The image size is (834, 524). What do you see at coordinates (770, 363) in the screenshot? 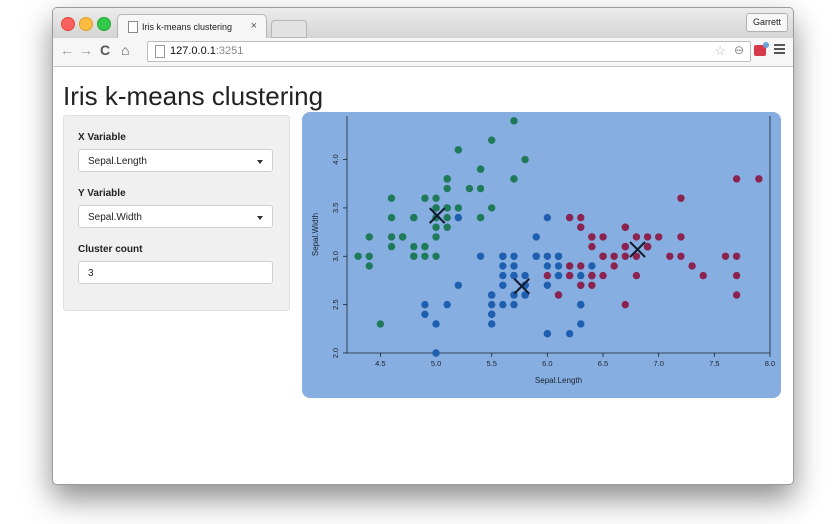
I see `x-tick-label: 8.0` at bounding box center [770, 363].